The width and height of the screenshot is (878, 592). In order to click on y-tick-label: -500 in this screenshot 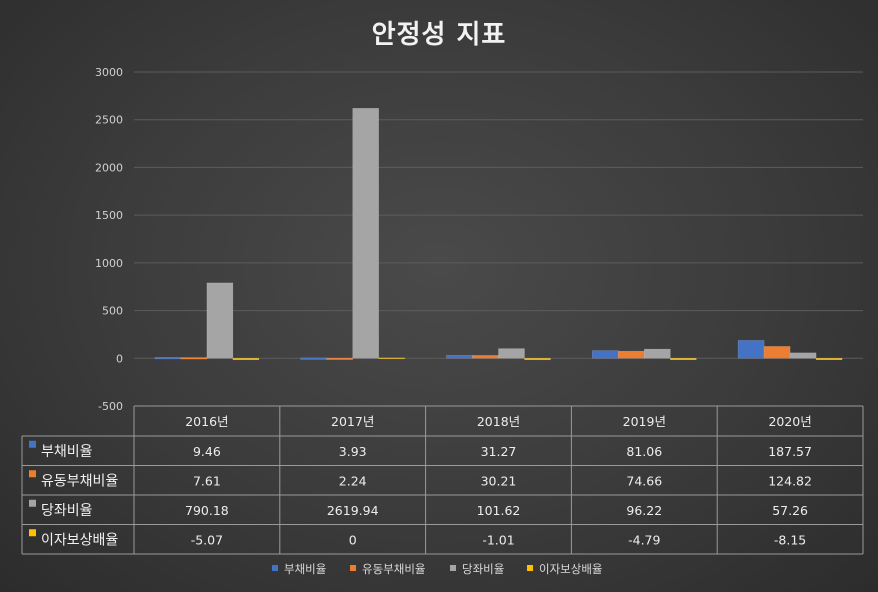, I will do `click(110, 406)`.